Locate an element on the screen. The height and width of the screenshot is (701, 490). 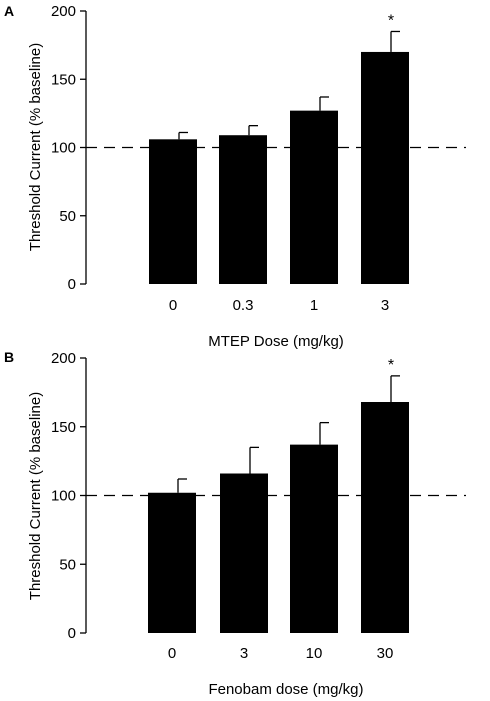
x-tick-label-b: 3 is located at coordinates (244, 653).